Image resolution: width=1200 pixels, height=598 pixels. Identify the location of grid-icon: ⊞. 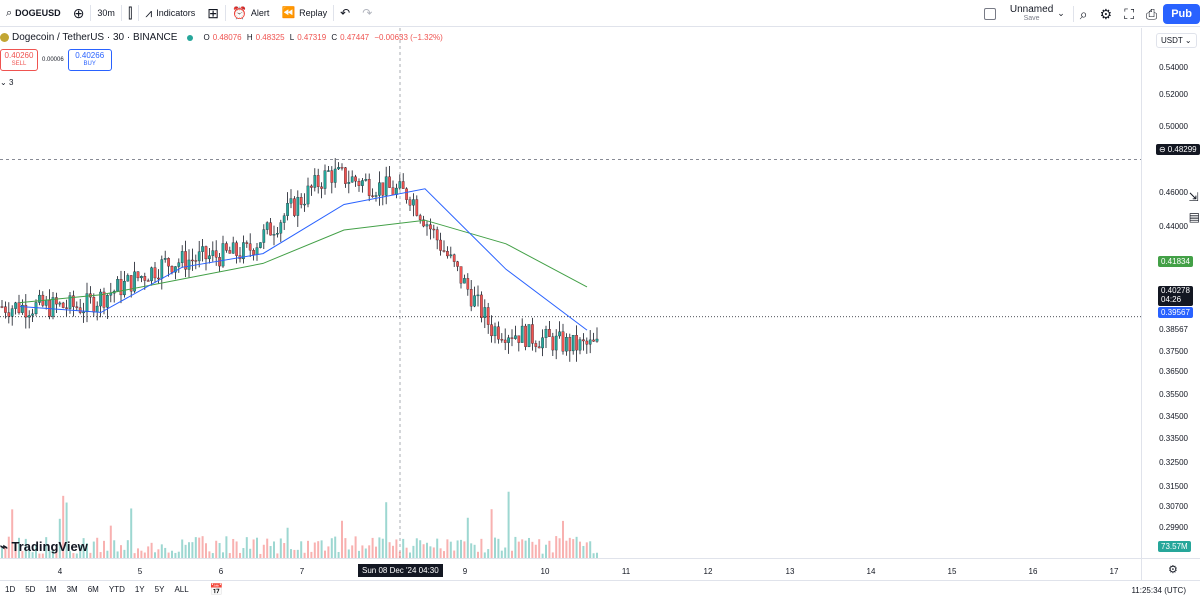
(213, 13).